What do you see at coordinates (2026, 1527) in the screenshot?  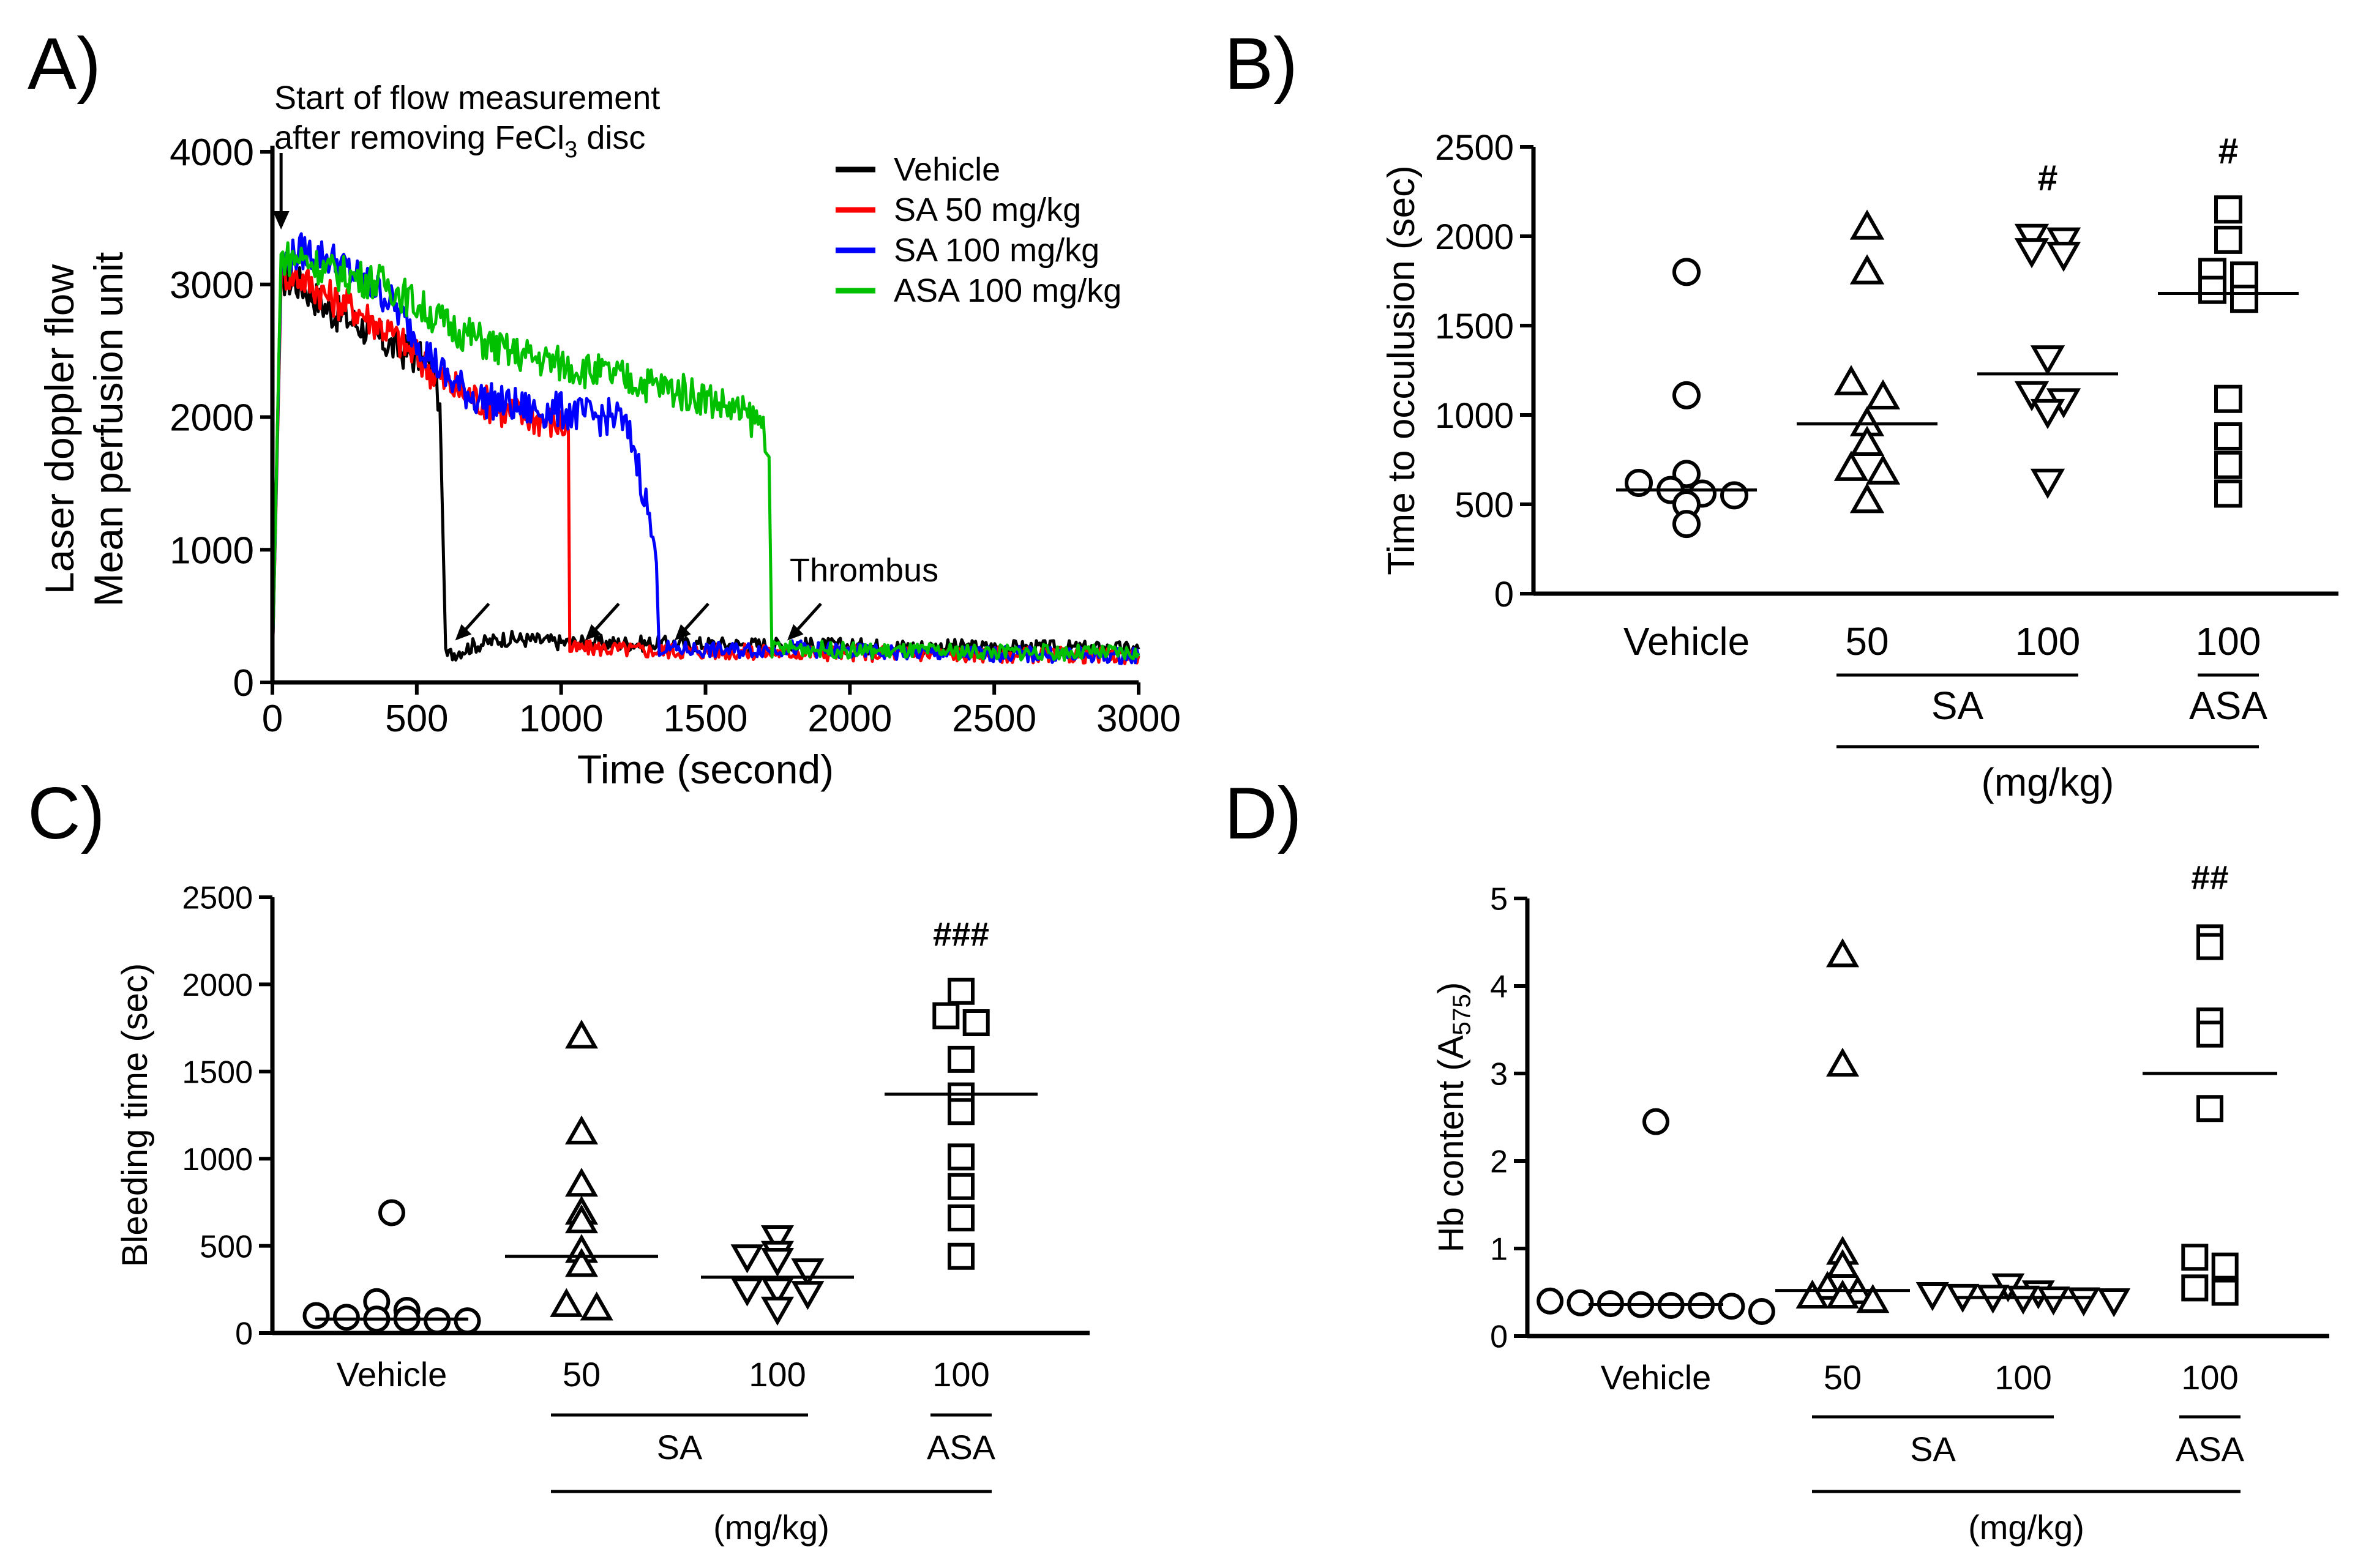 I see `unit-label: (mg/kg)` at bounding box center [2026, 1527].